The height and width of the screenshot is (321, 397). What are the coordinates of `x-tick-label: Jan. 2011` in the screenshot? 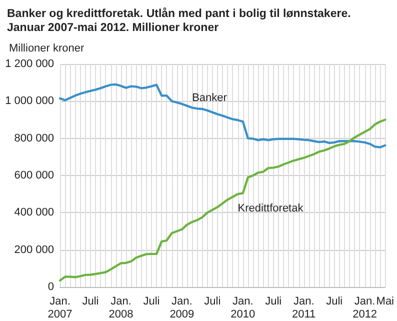 It's located at (304, 308).